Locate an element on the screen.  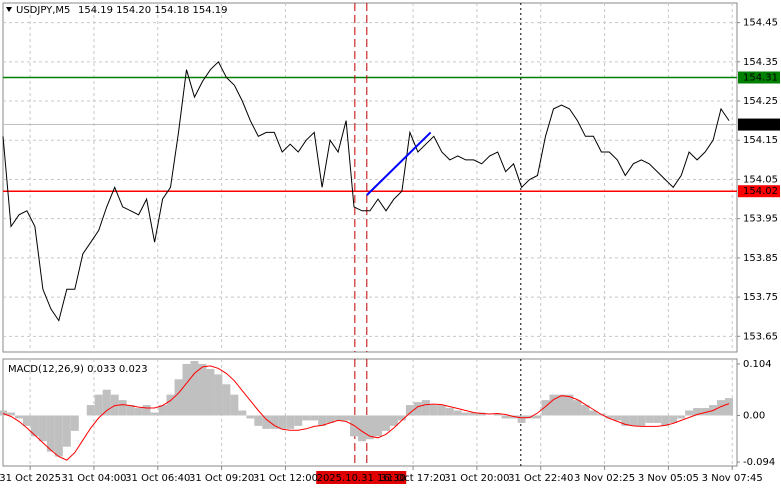
y-tick-label: 0.00 is located at coordinates (754, 415).